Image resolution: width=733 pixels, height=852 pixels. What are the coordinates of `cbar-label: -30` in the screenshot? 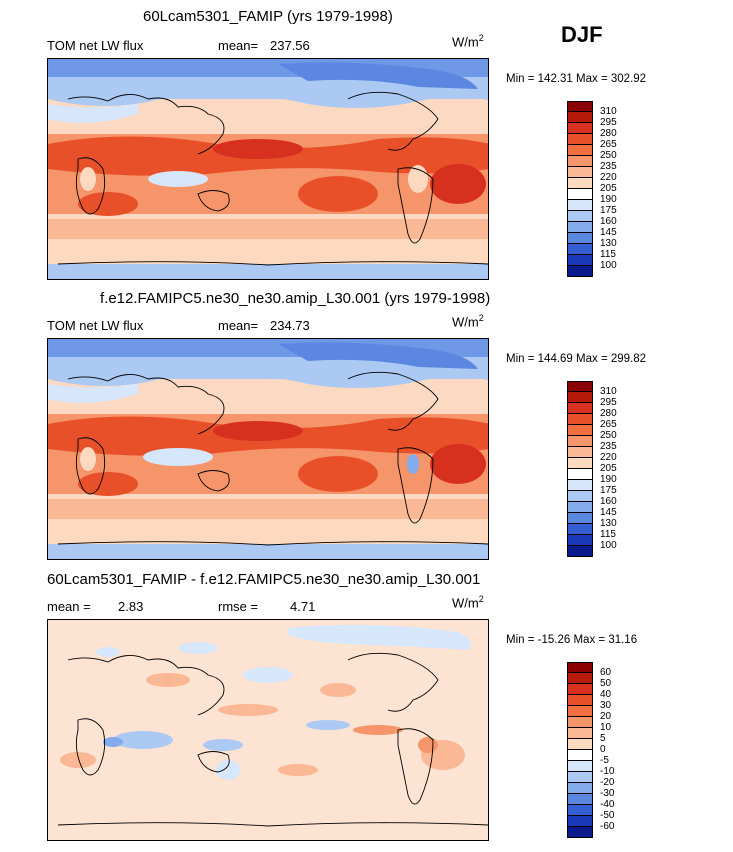 It's located at (607, 793).